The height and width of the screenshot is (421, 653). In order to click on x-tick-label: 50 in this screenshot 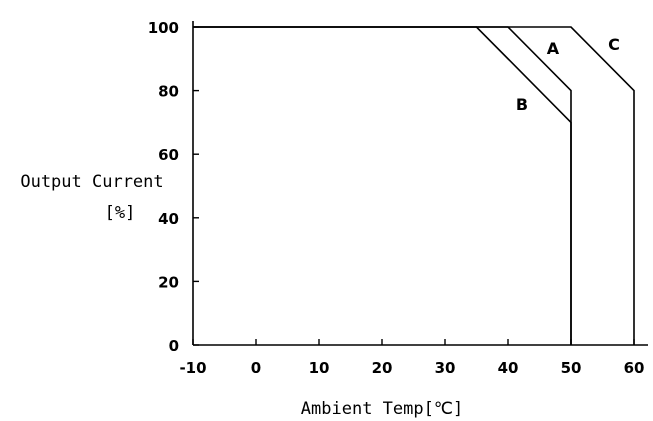, I will do `click(571, 368)`.